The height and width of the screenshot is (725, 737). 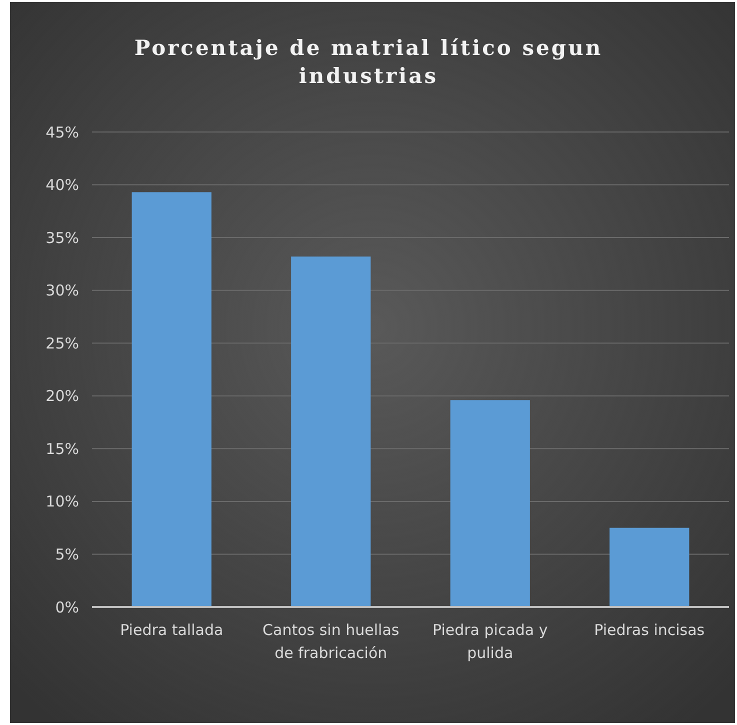 What do you see at coordinates (62, 291) in the screenshot?
I see `y-tick-label: 30%` at bounding box center [62, 291].